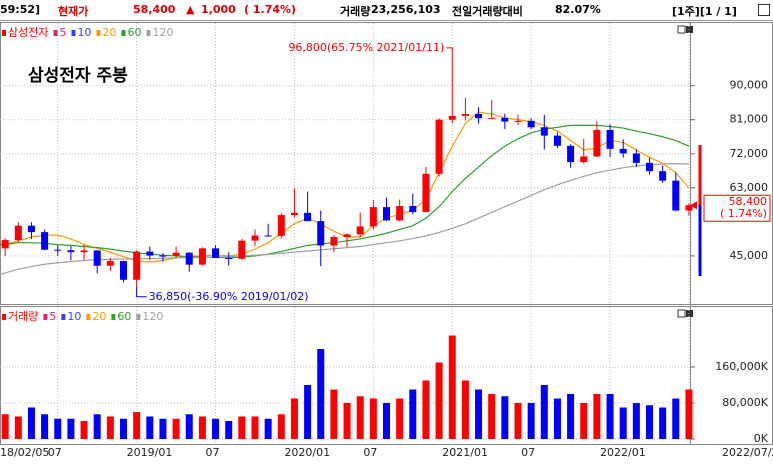 Image resolution: width=773 pixels, height=464 pixels. I want to click on last-box, so click(737, 208).